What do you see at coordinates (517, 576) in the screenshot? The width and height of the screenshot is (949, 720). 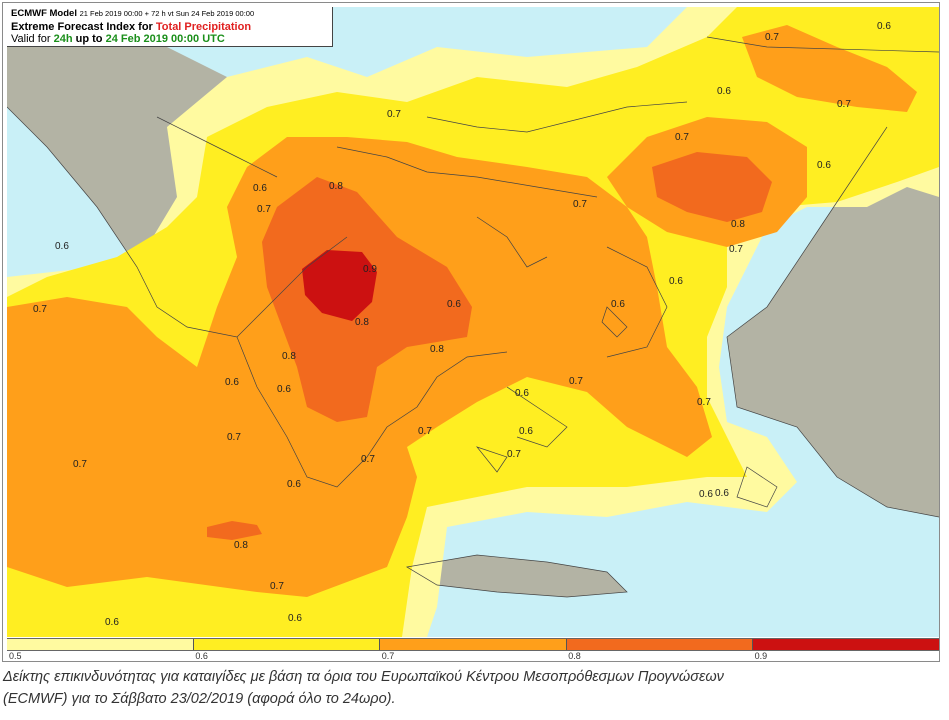 I see `land-crete` at bounding box center [517, 576].